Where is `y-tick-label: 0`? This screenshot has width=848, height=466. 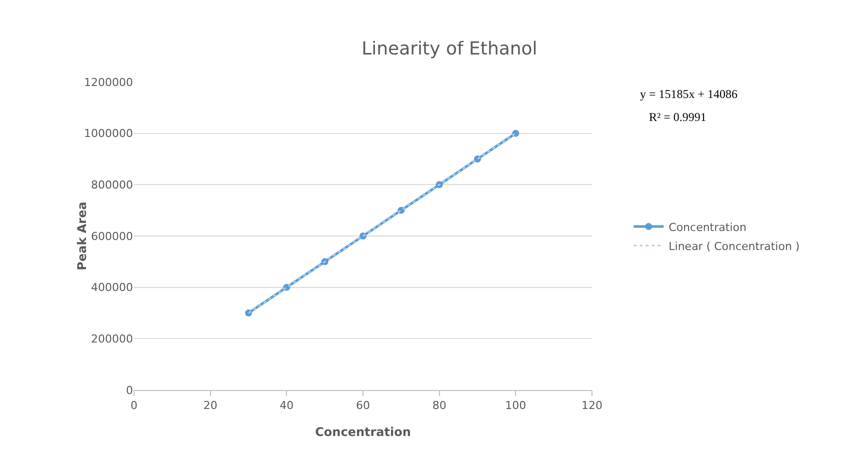 y-tick-label: 0 is located at coordinates (129, 390).